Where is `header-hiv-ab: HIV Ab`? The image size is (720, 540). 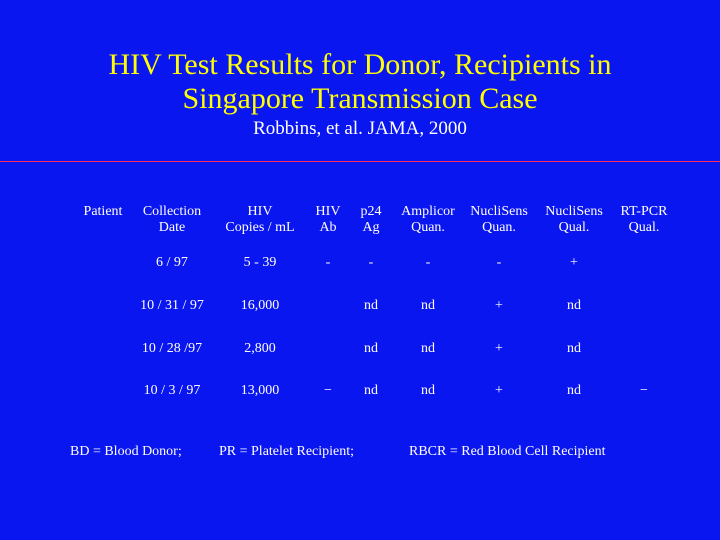 header-hiv-ab: HIV Ab is located at coordinates (328, 219).